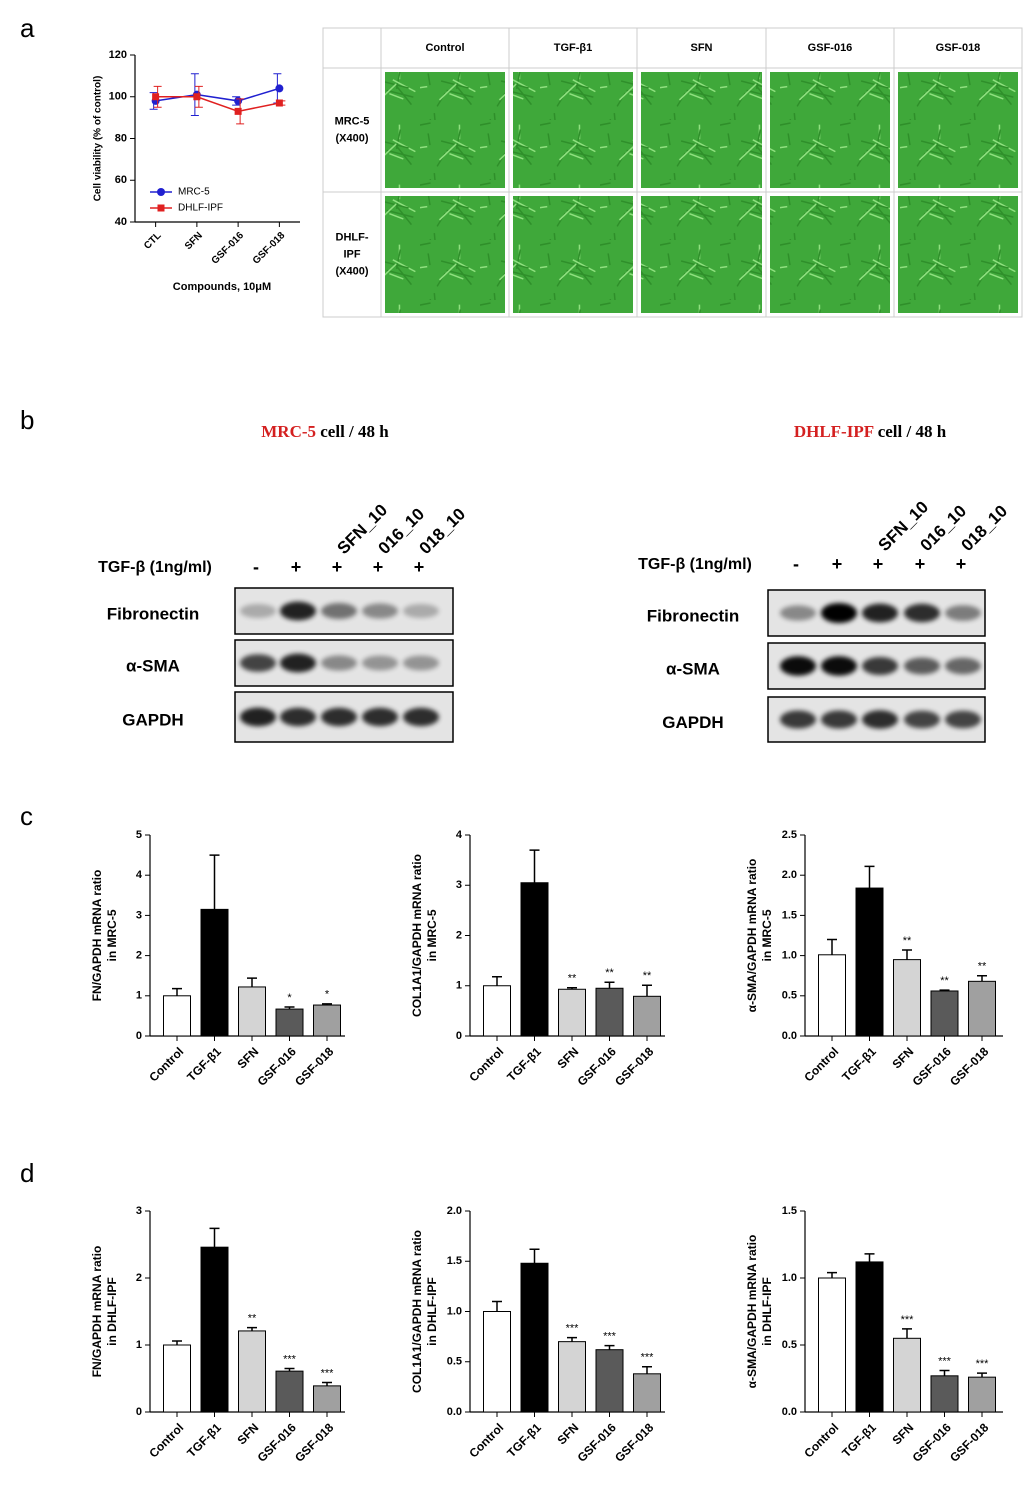 The width and height of the screenshot is (1024, 1487). What do you see at coordinates (27, 420) in the screenshot?
I see `panel-label: b` at bounding box center [27, 420].